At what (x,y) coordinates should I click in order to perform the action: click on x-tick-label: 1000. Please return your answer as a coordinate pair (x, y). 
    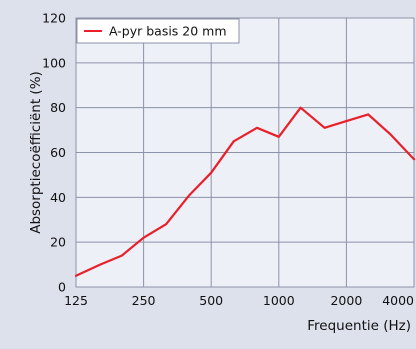
    Looking at the image, I should click on (279, 300).